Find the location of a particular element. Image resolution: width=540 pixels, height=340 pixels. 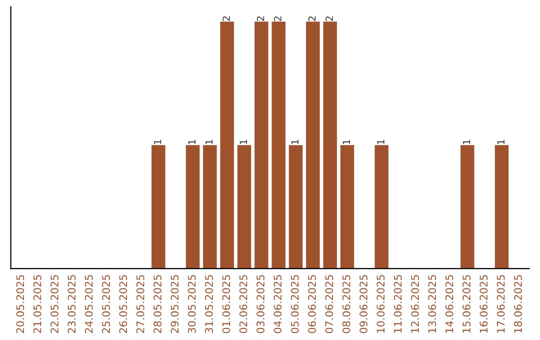

x-tick-label: 01.06.2025 is located at coordinates (226, 304).